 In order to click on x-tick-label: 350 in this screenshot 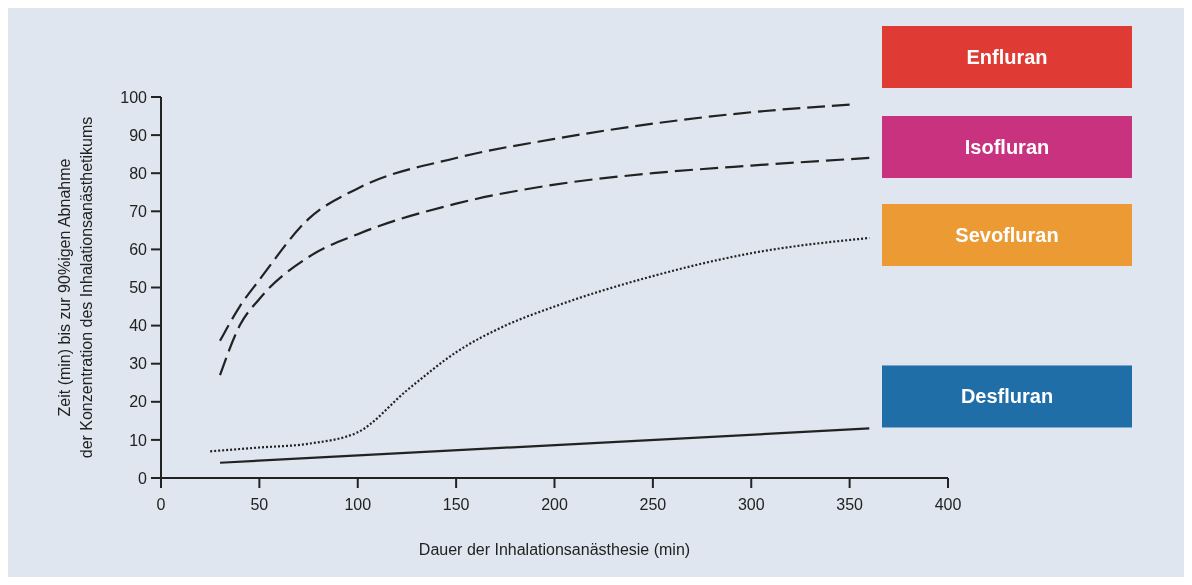, I will do `click(850, 504)`.